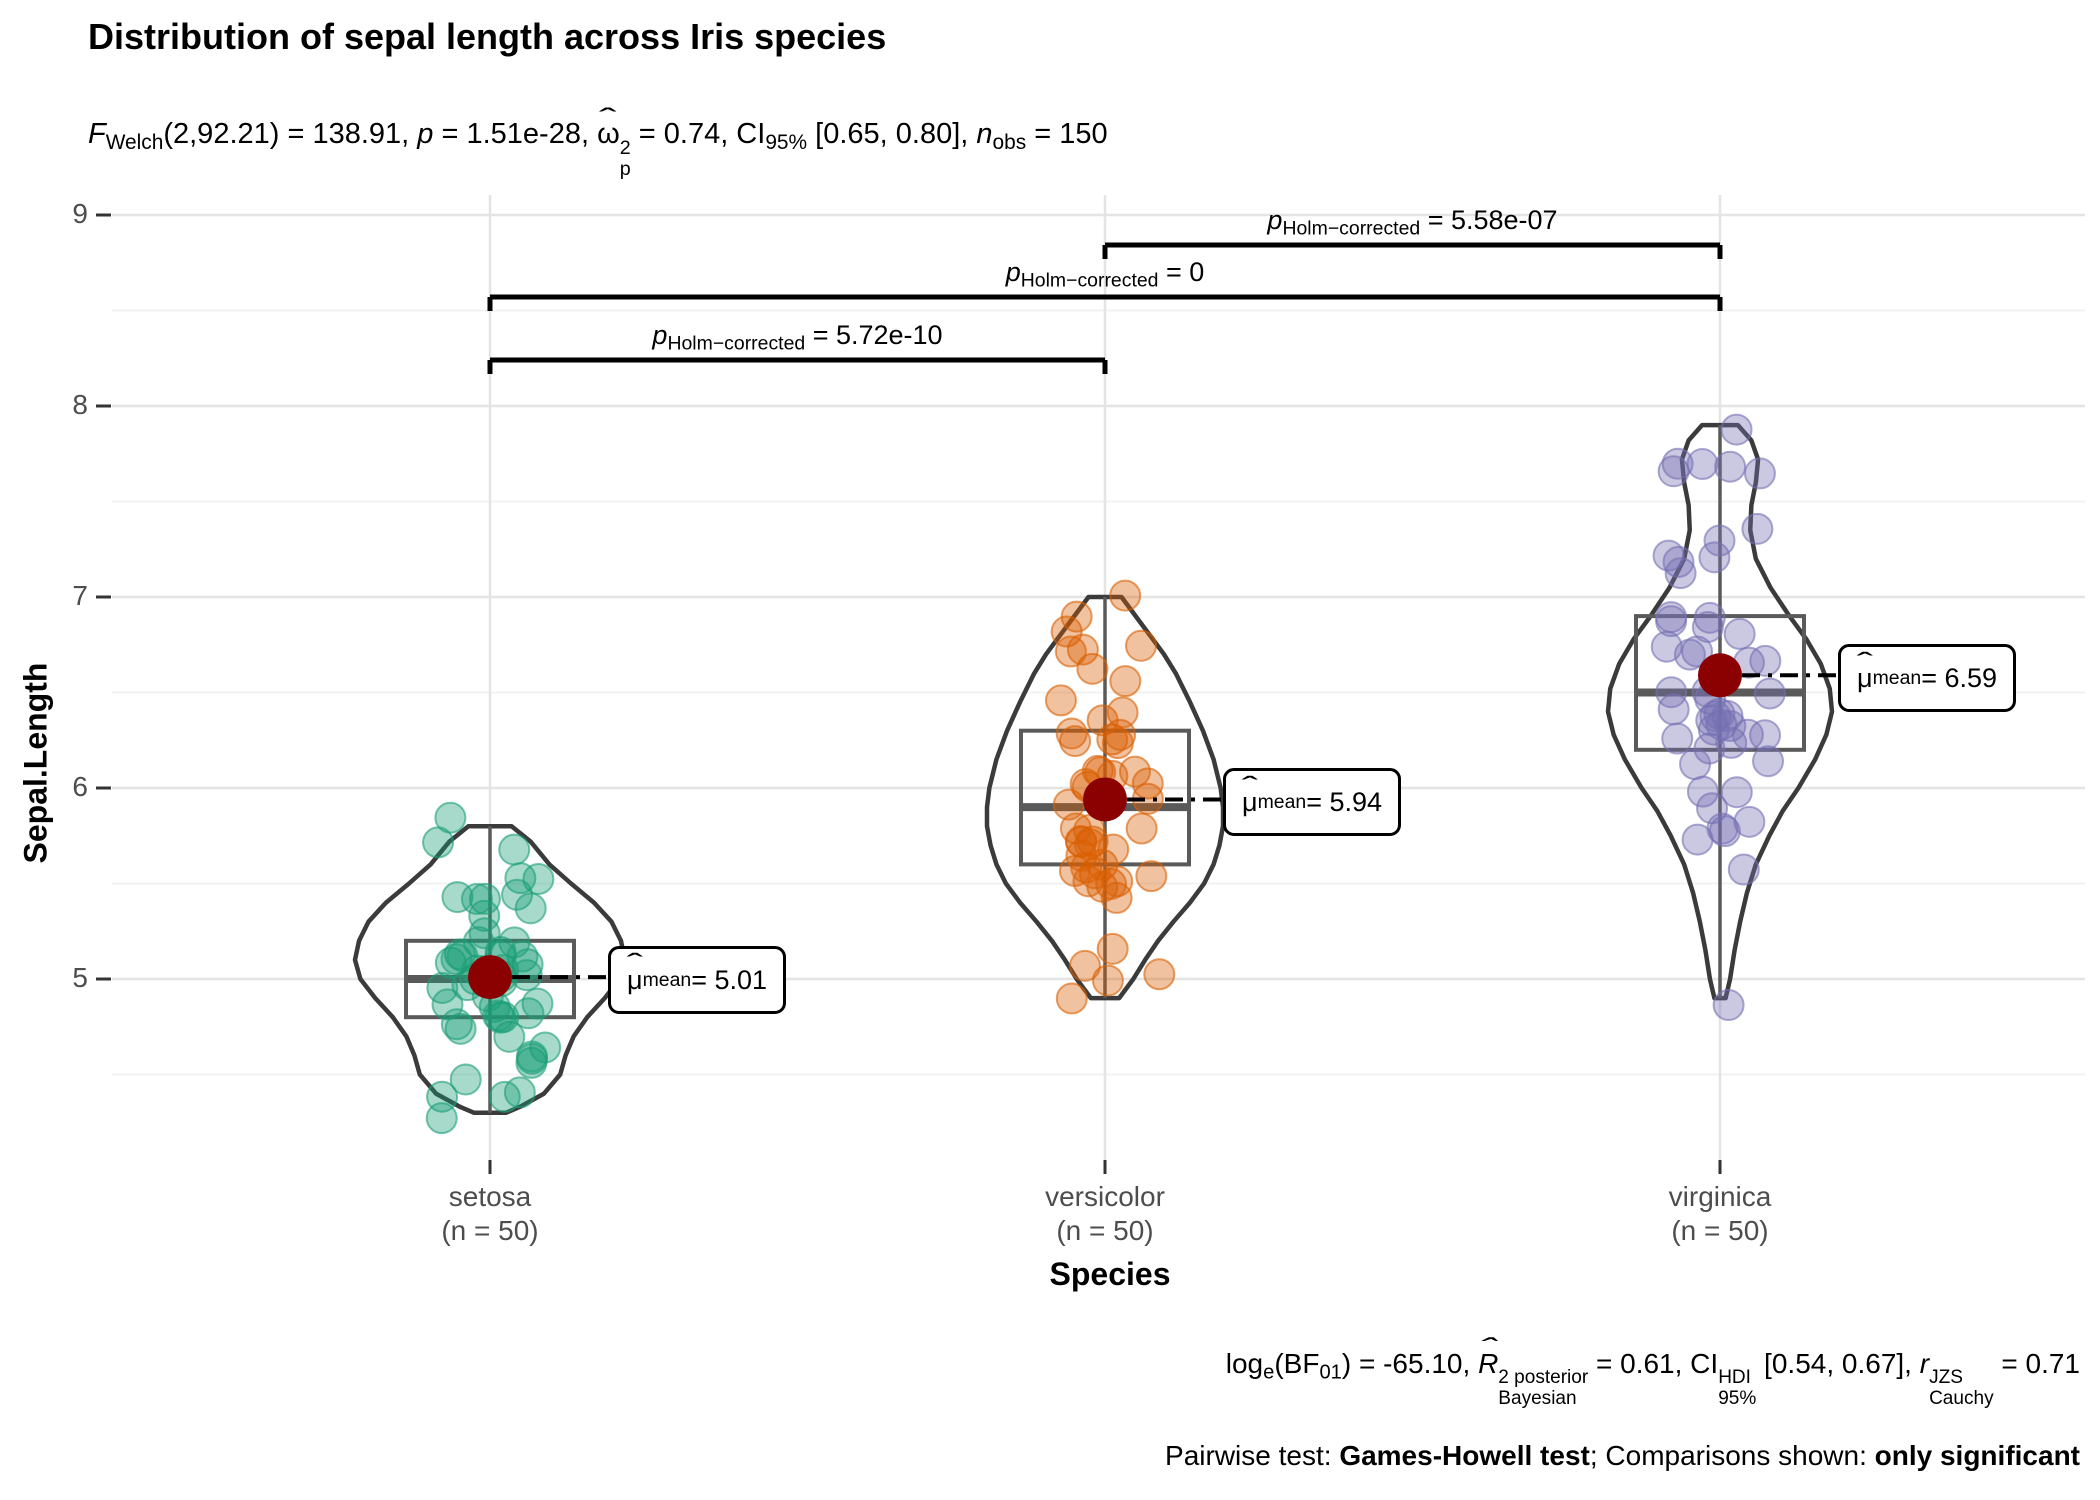  I want to click on mean-label-setosa: μmean = 5.01, so click(697, 980).